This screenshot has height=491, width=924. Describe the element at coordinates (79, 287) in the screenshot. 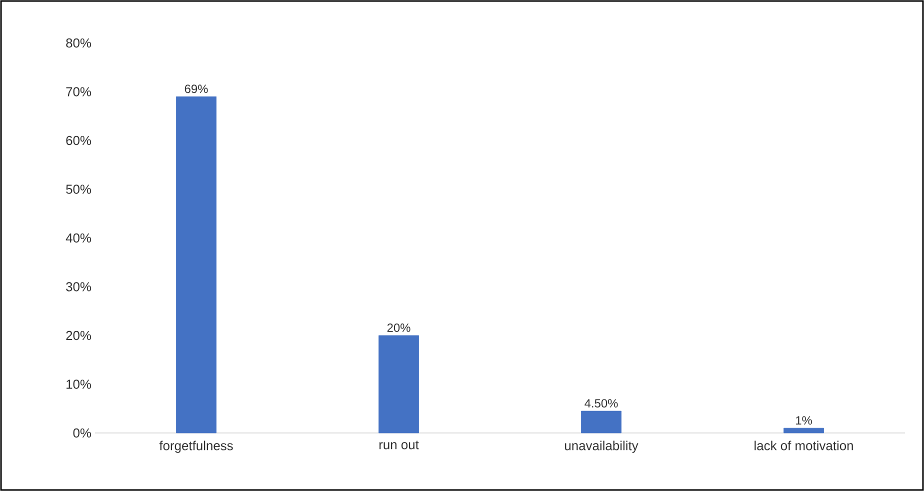

I see `y-tick-label: 30%` at that location.